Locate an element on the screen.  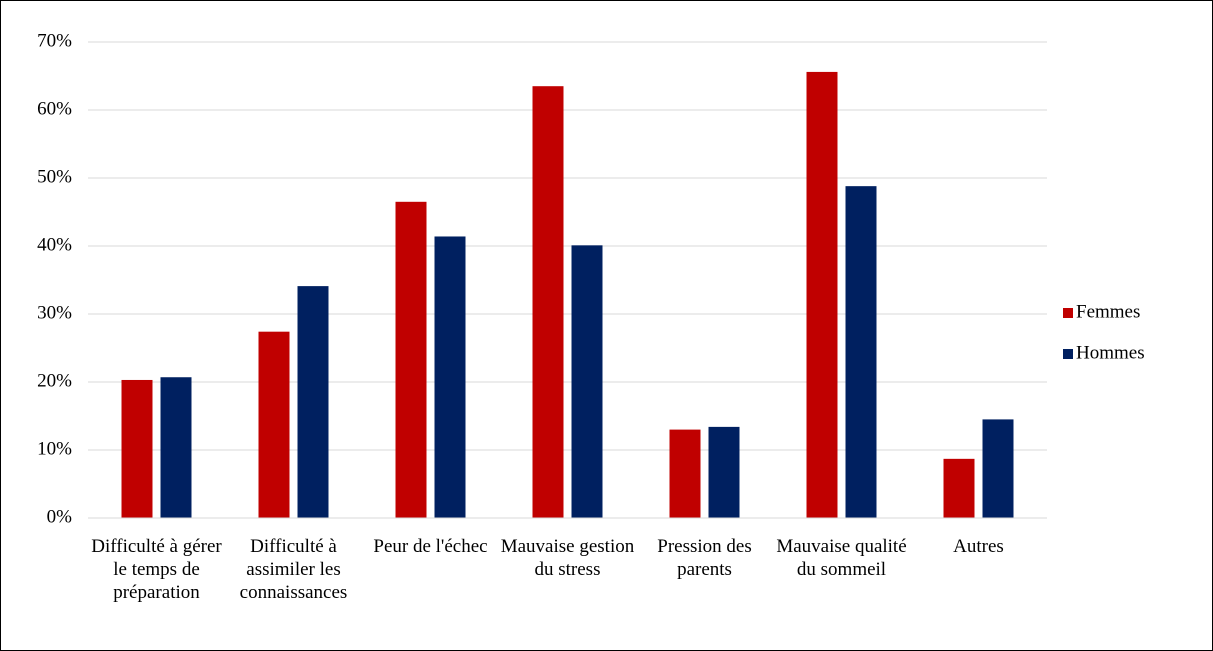
y-tick-label: 50% is located at coordinates (54, 176).